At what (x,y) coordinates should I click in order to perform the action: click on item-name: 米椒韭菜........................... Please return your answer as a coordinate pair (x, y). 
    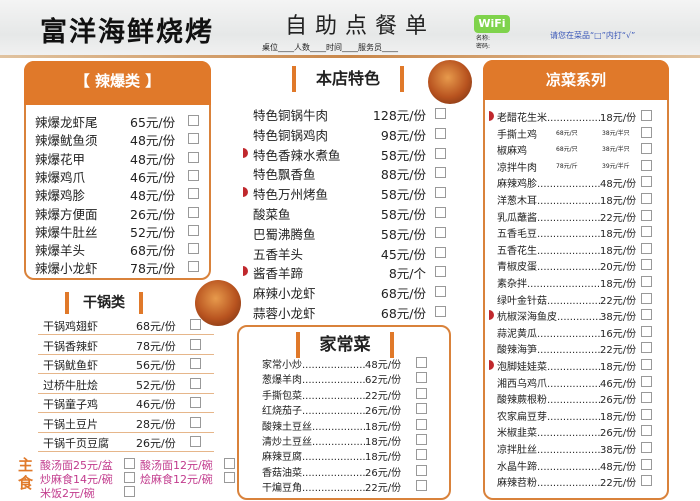
    Looking at the image, I should click on (549, 434).